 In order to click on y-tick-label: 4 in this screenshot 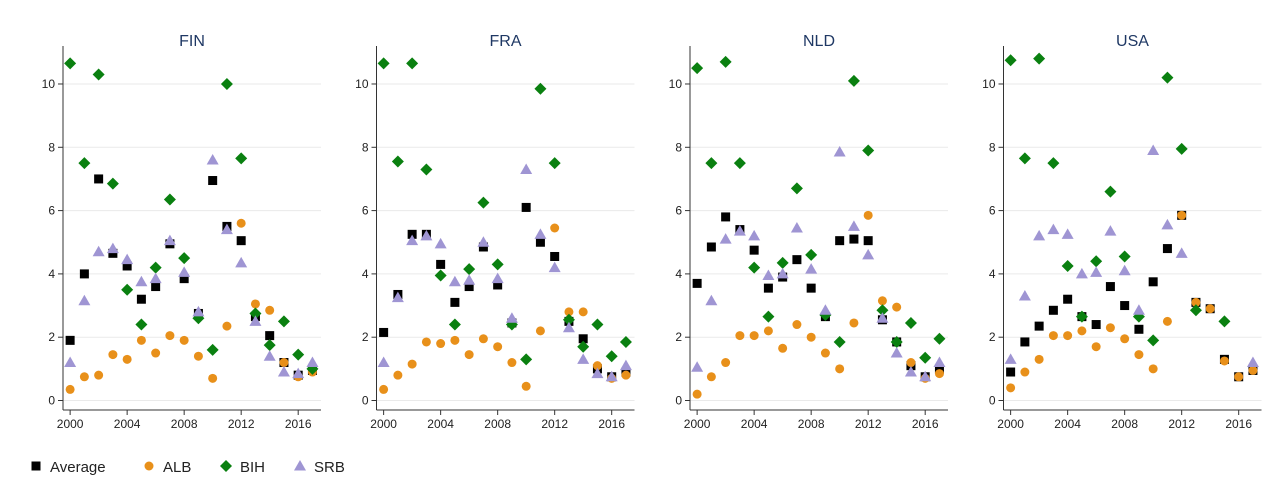, I will do `click(992, 274)`.